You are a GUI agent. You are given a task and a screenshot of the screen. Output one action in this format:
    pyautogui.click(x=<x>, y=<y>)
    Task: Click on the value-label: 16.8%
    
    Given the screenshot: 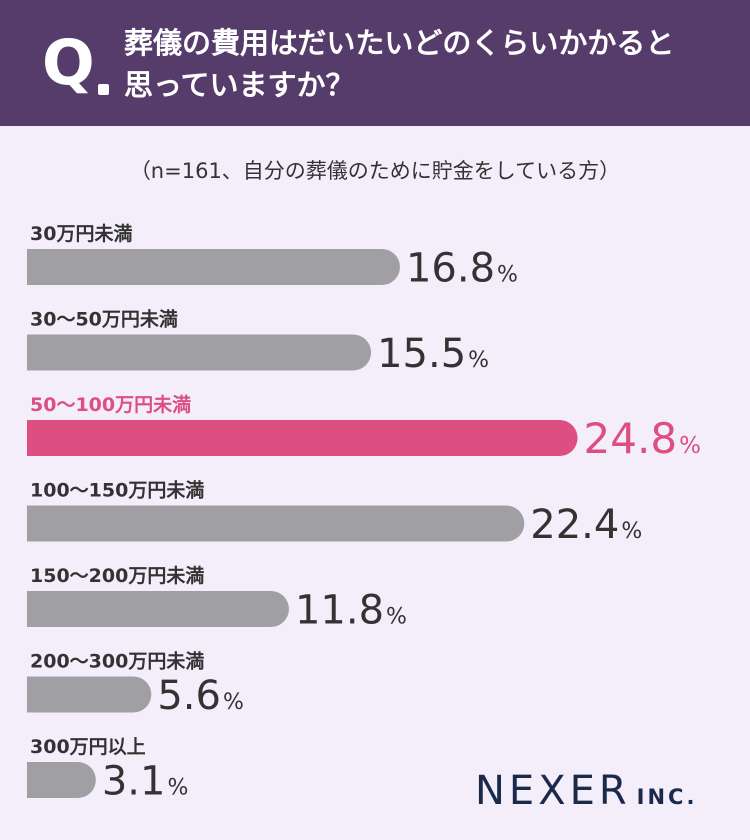 What is the action you would take?
    pyautogui.click(x=462, y=268)
    